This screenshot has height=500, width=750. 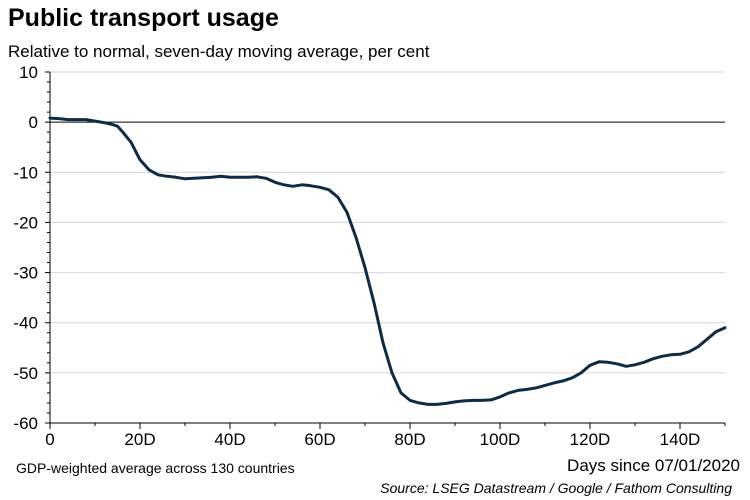 I want to click on x-tick-label: 0, so click(x=49, y=439).